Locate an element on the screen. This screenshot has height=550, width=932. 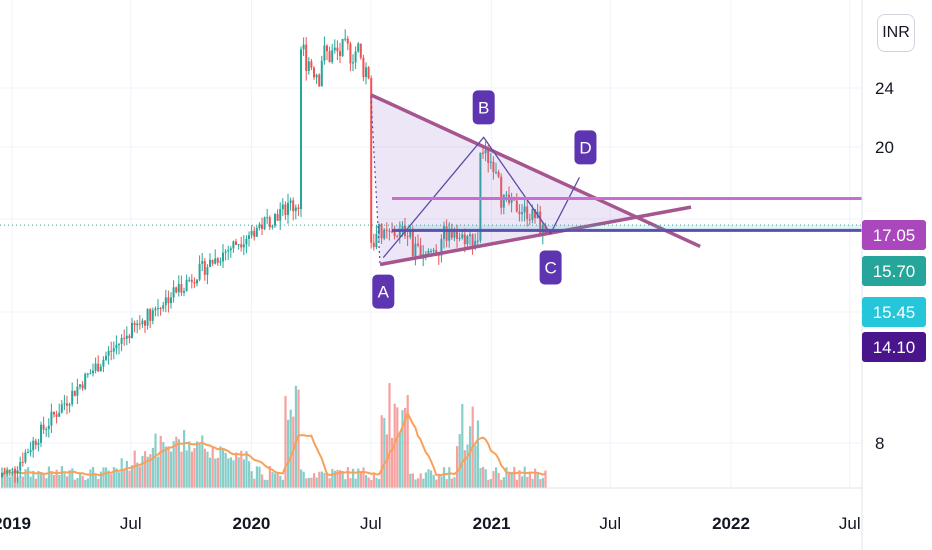
pattern-point-label-a is located at coordinates (383, 291).